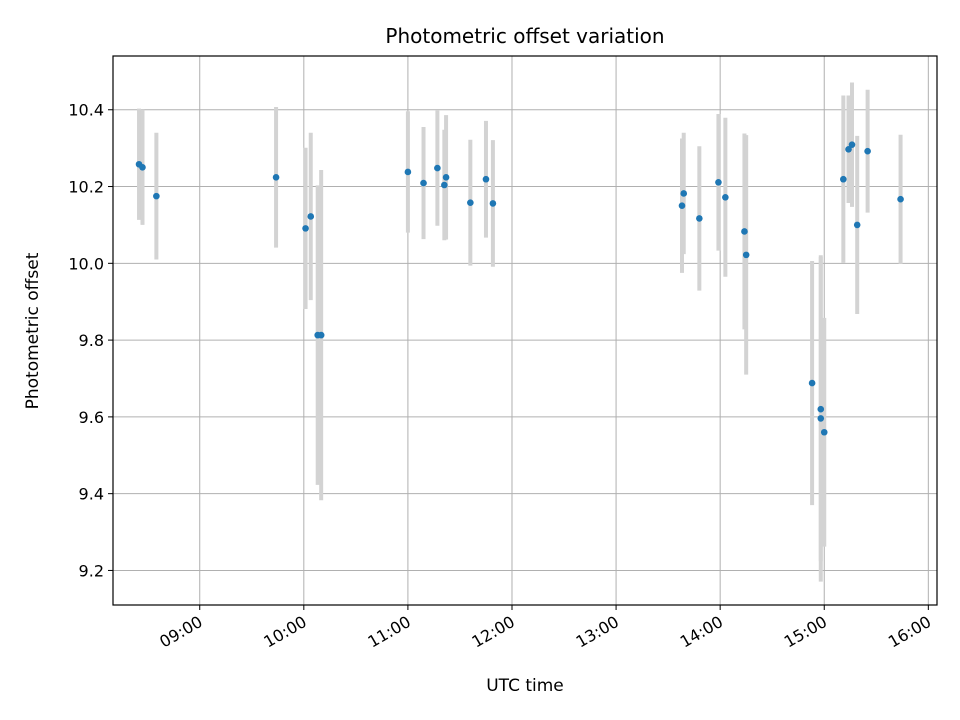  What do you see at coordinates (91, 417) in the screenshot?
I see `y-tick-label: 9.6` at bounding box center [91, 417].